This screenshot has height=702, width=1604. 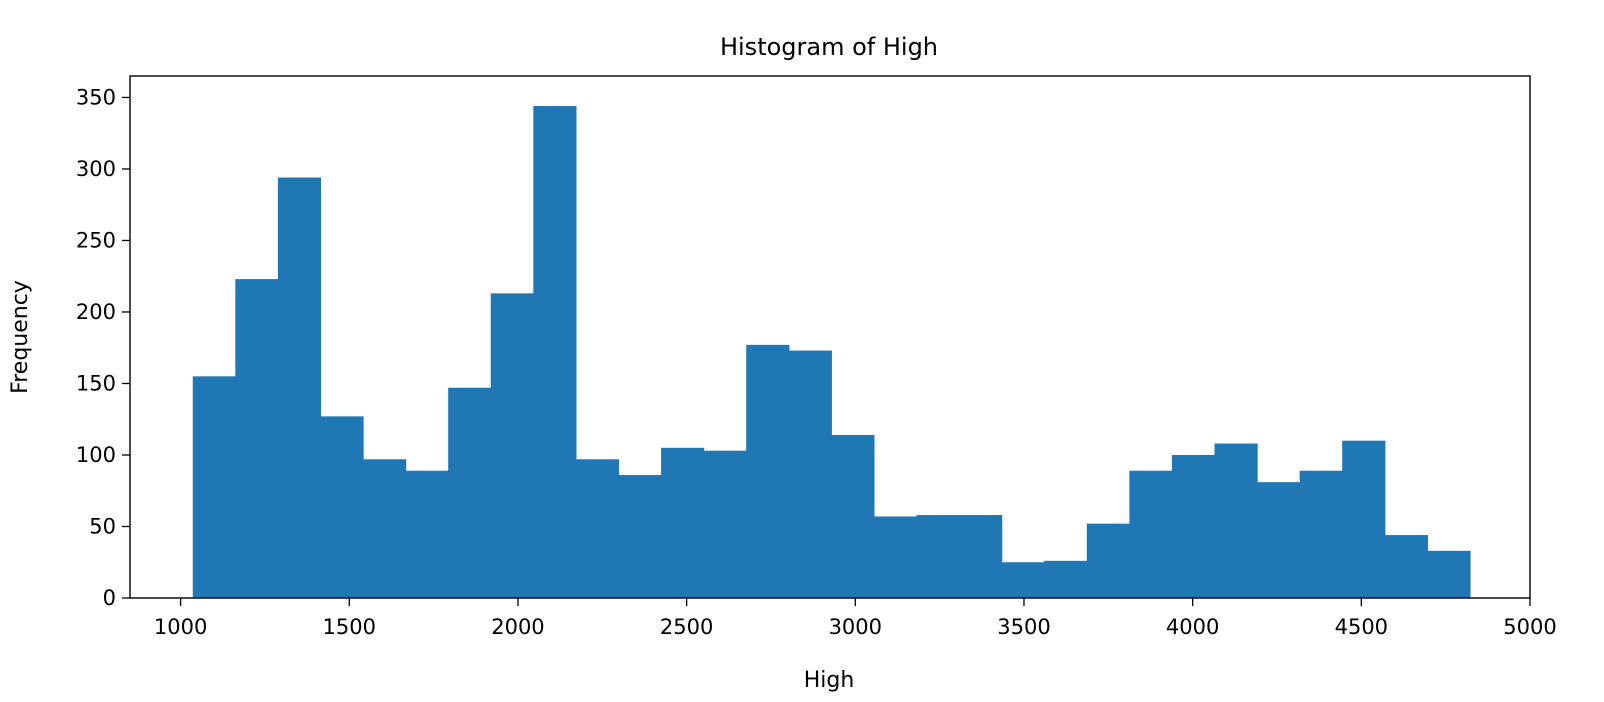 I want to click on y-tick-label: 350, so click(x=96, y=97).